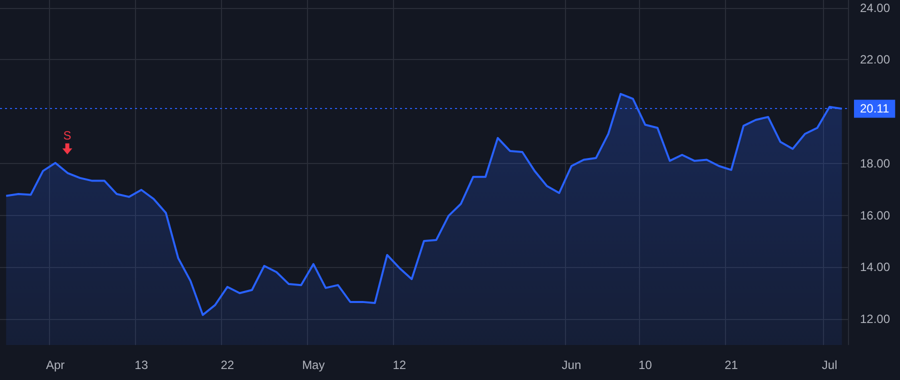 This screenshot has width=900, height=380. Describe the element at coordinates (55, 365) in the screenshot. I see `x-tick-label: Apr` at that location.